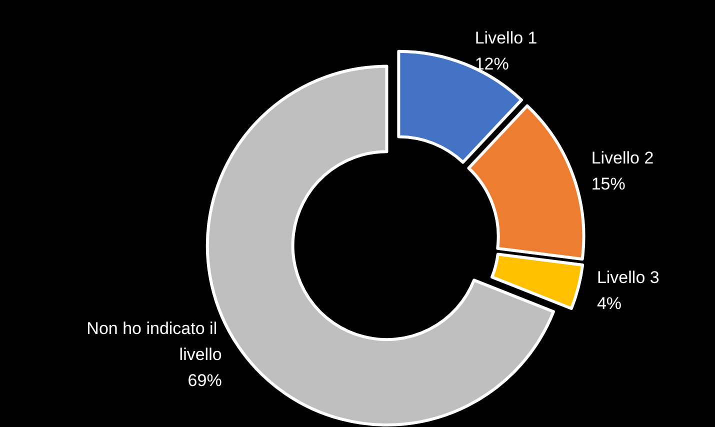 The image size is (715, 427). Describe the element at coordinates (491, 64) in the screenshot. I see `data-label: 12%` at that location.